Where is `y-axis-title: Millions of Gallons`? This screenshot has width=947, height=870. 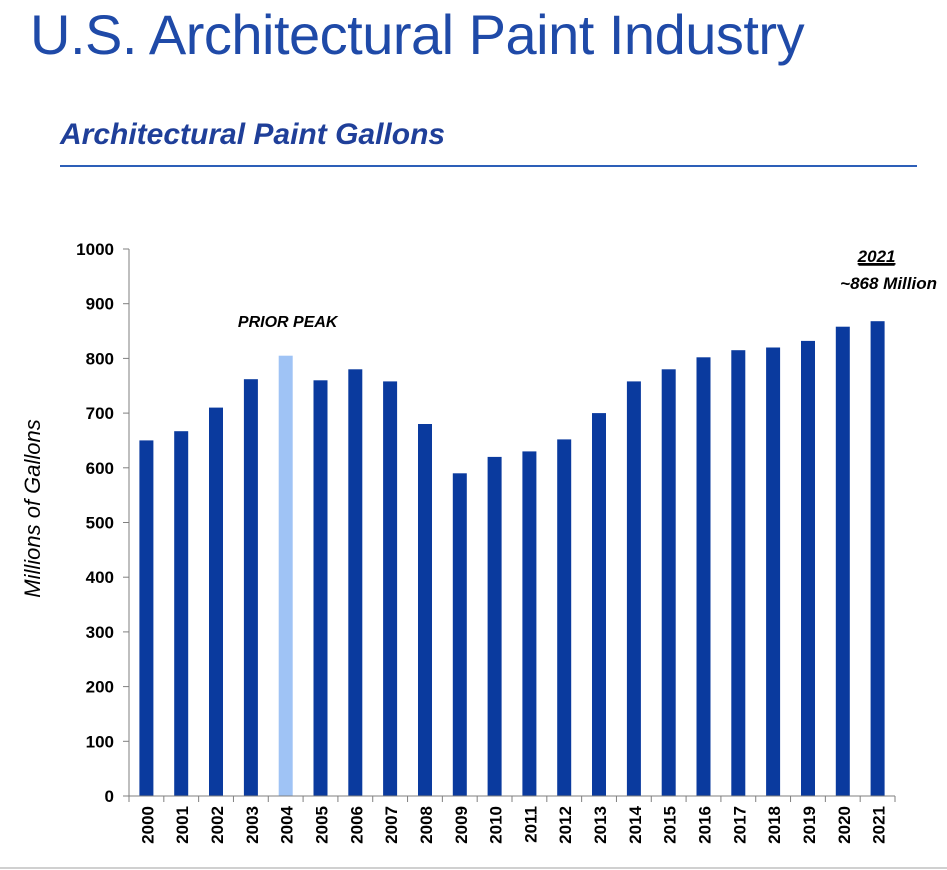
y-axis-title: Millions of Gallons is located at coordinates (32, 508).